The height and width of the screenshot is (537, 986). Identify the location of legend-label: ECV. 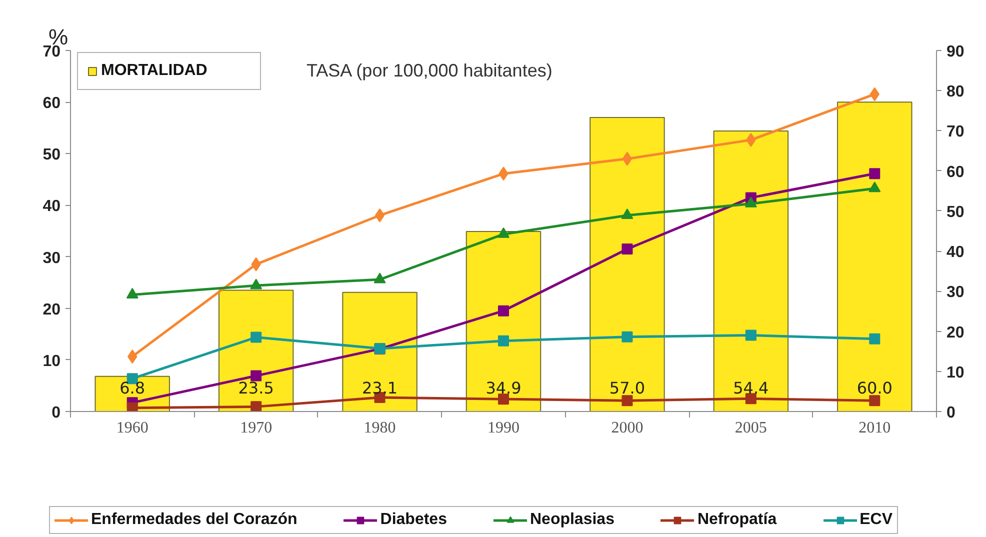
(876, 519).